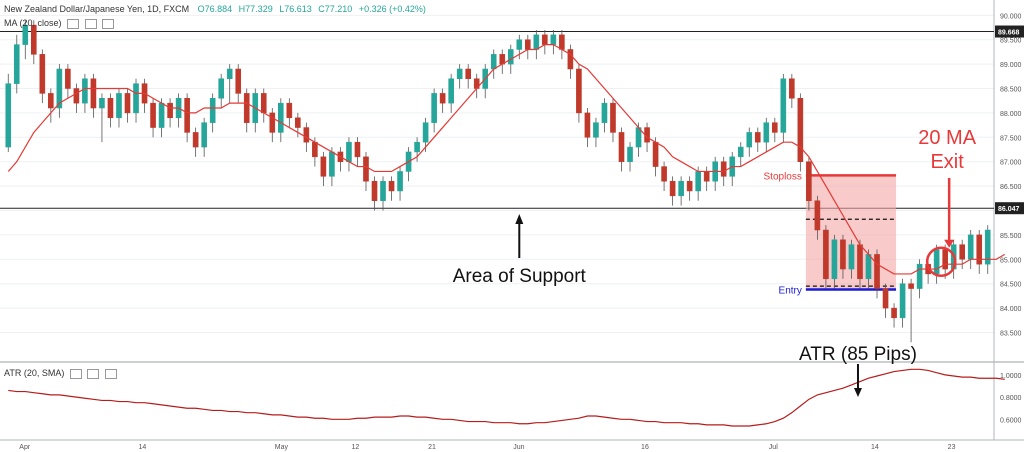  Describe the element at coordinates (947, 162) in the screenshot. I see `exit-label-line: Exit` at that location.